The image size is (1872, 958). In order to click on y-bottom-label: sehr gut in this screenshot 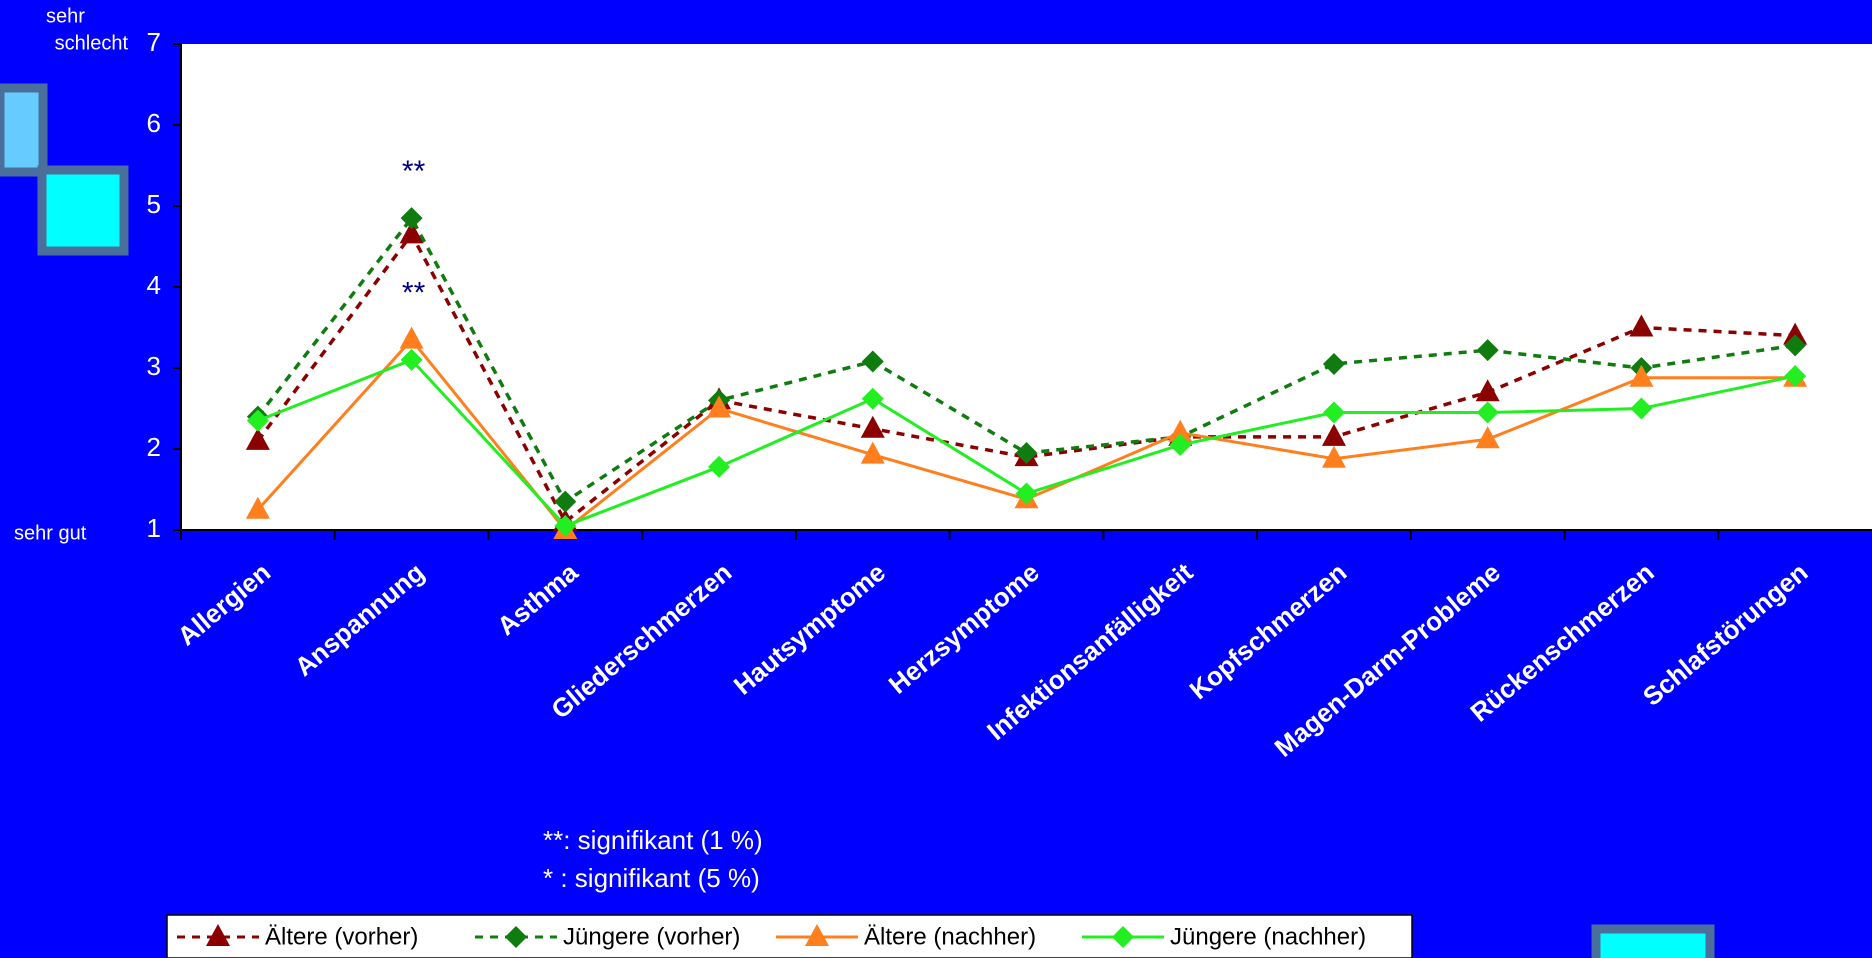, I will do `click(50, 533)`.